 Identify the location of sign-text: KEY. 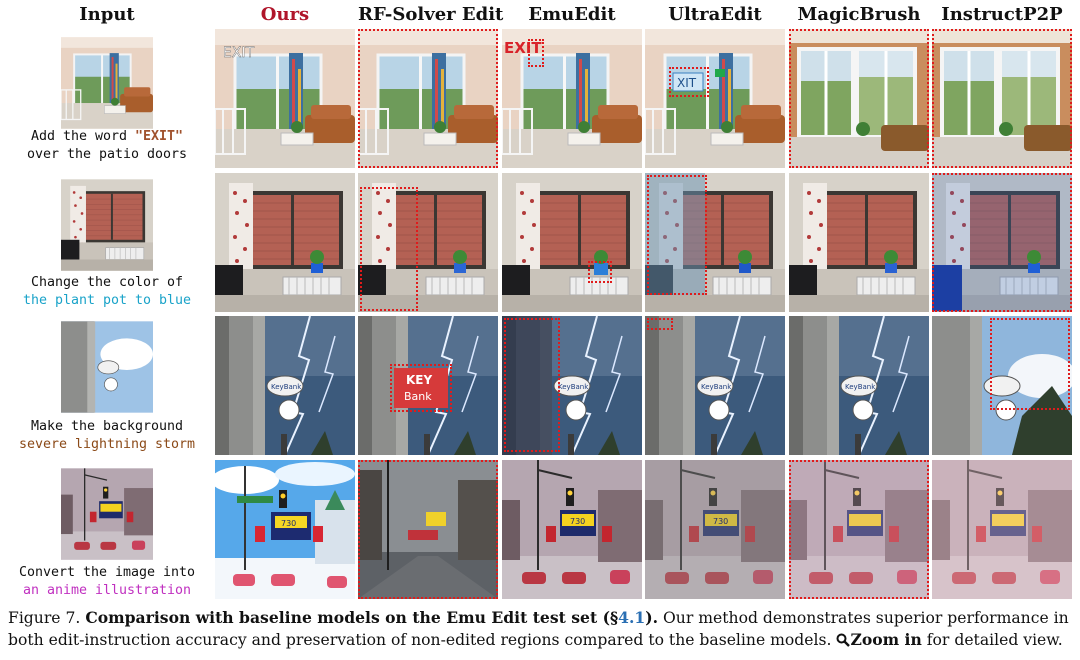
(419, 380).